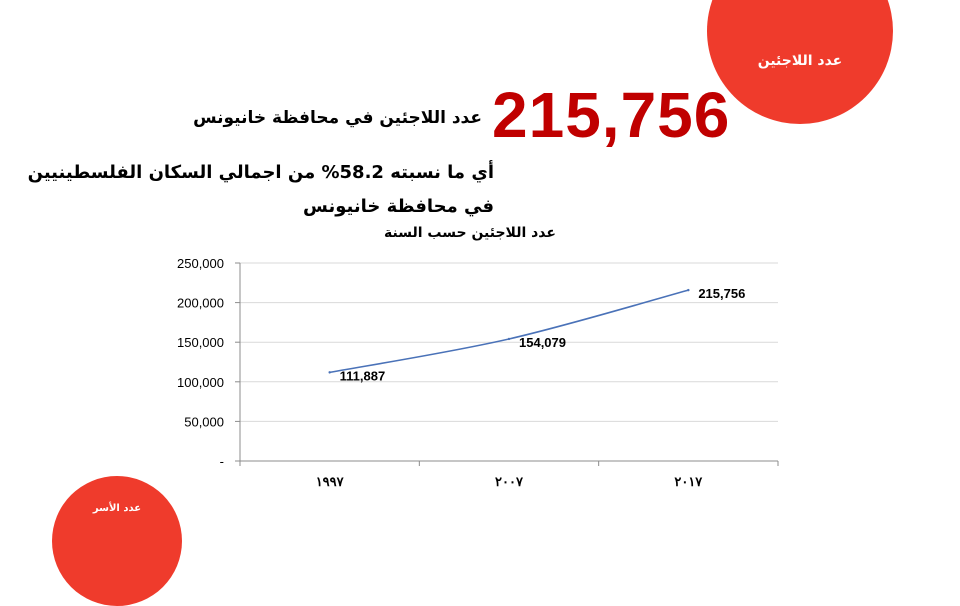 The height and width of the screenshot is (606, 960). Describe the element at coordinates (721, 293) in the screenshot. I see `data-label: 215,756` at that location.